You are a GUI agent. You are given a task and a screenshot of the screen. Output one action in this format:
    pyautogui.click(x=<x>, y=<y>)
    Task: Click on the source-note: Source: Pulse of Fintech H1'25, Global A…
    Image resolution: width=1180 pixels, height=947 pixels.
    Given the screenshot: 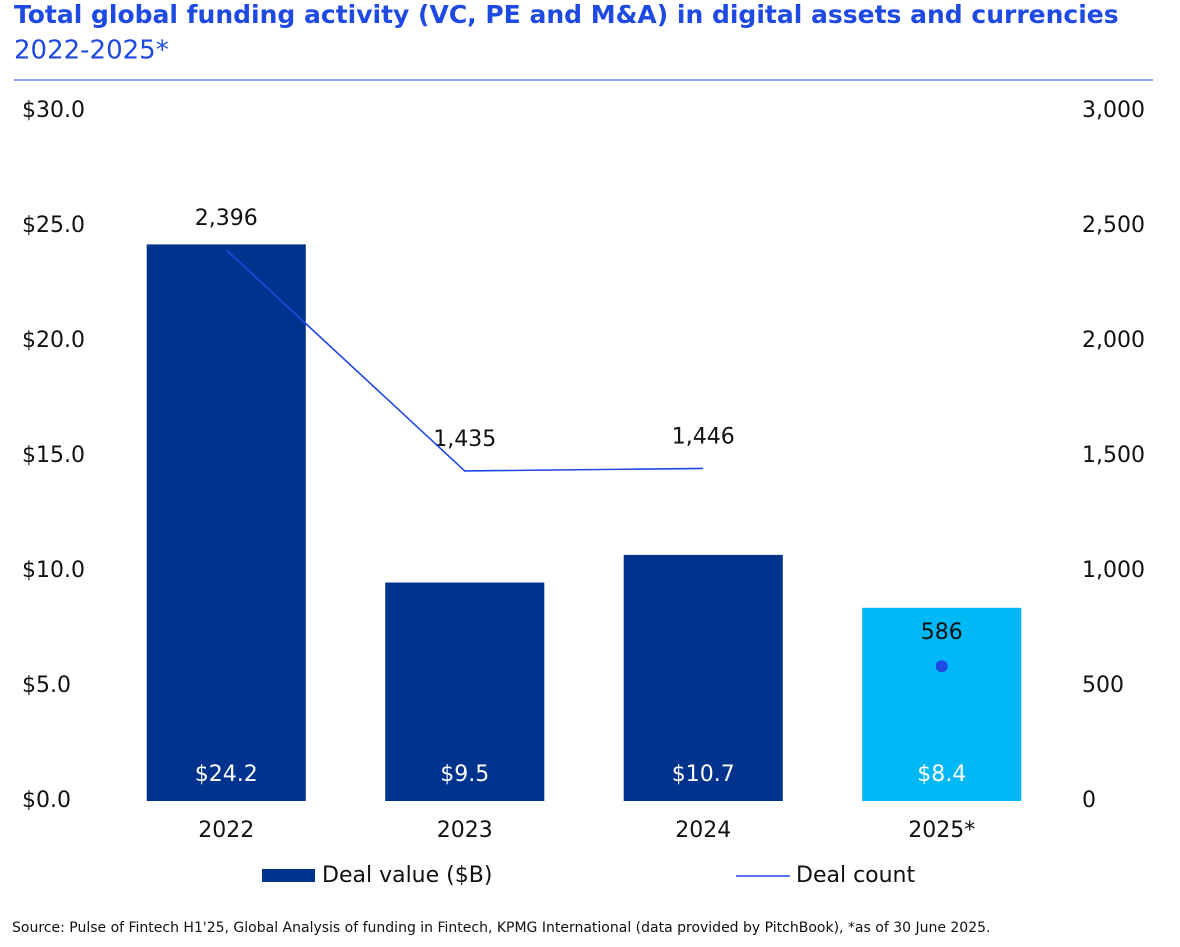 What is the action you would take?
    pyautogui.click(x=501, y=928)
    